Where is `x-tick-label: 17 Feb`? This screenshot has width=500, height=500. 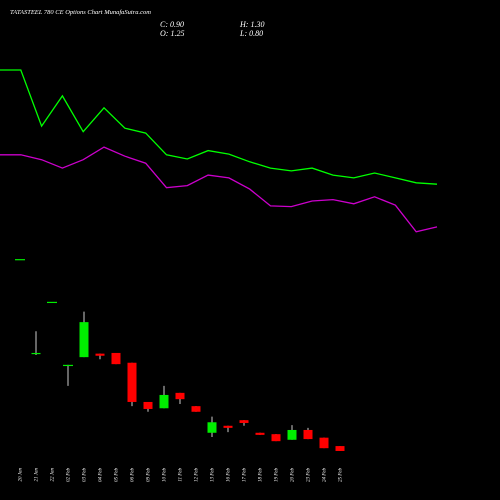 x-tick-label: 17 Feb is located at coordinates (245, 475).